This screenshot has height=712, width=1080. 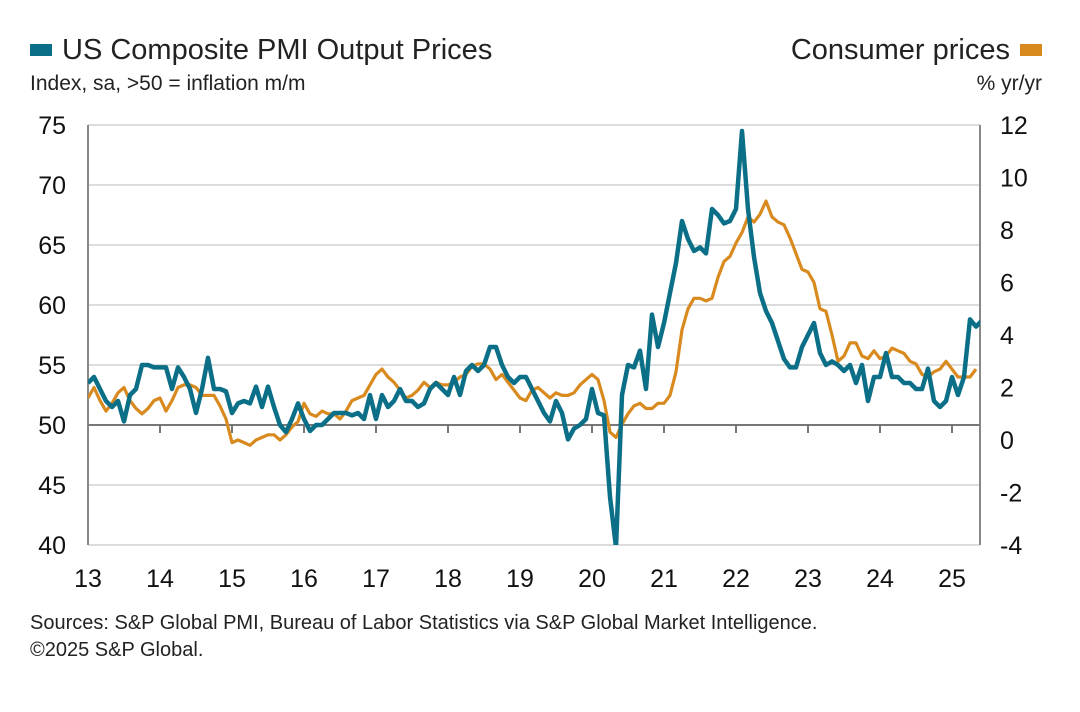 What do you see at coordinates (952, 579) in the screenshot?
I see `x-tick-label: 25` at bounding box center [952, 579].